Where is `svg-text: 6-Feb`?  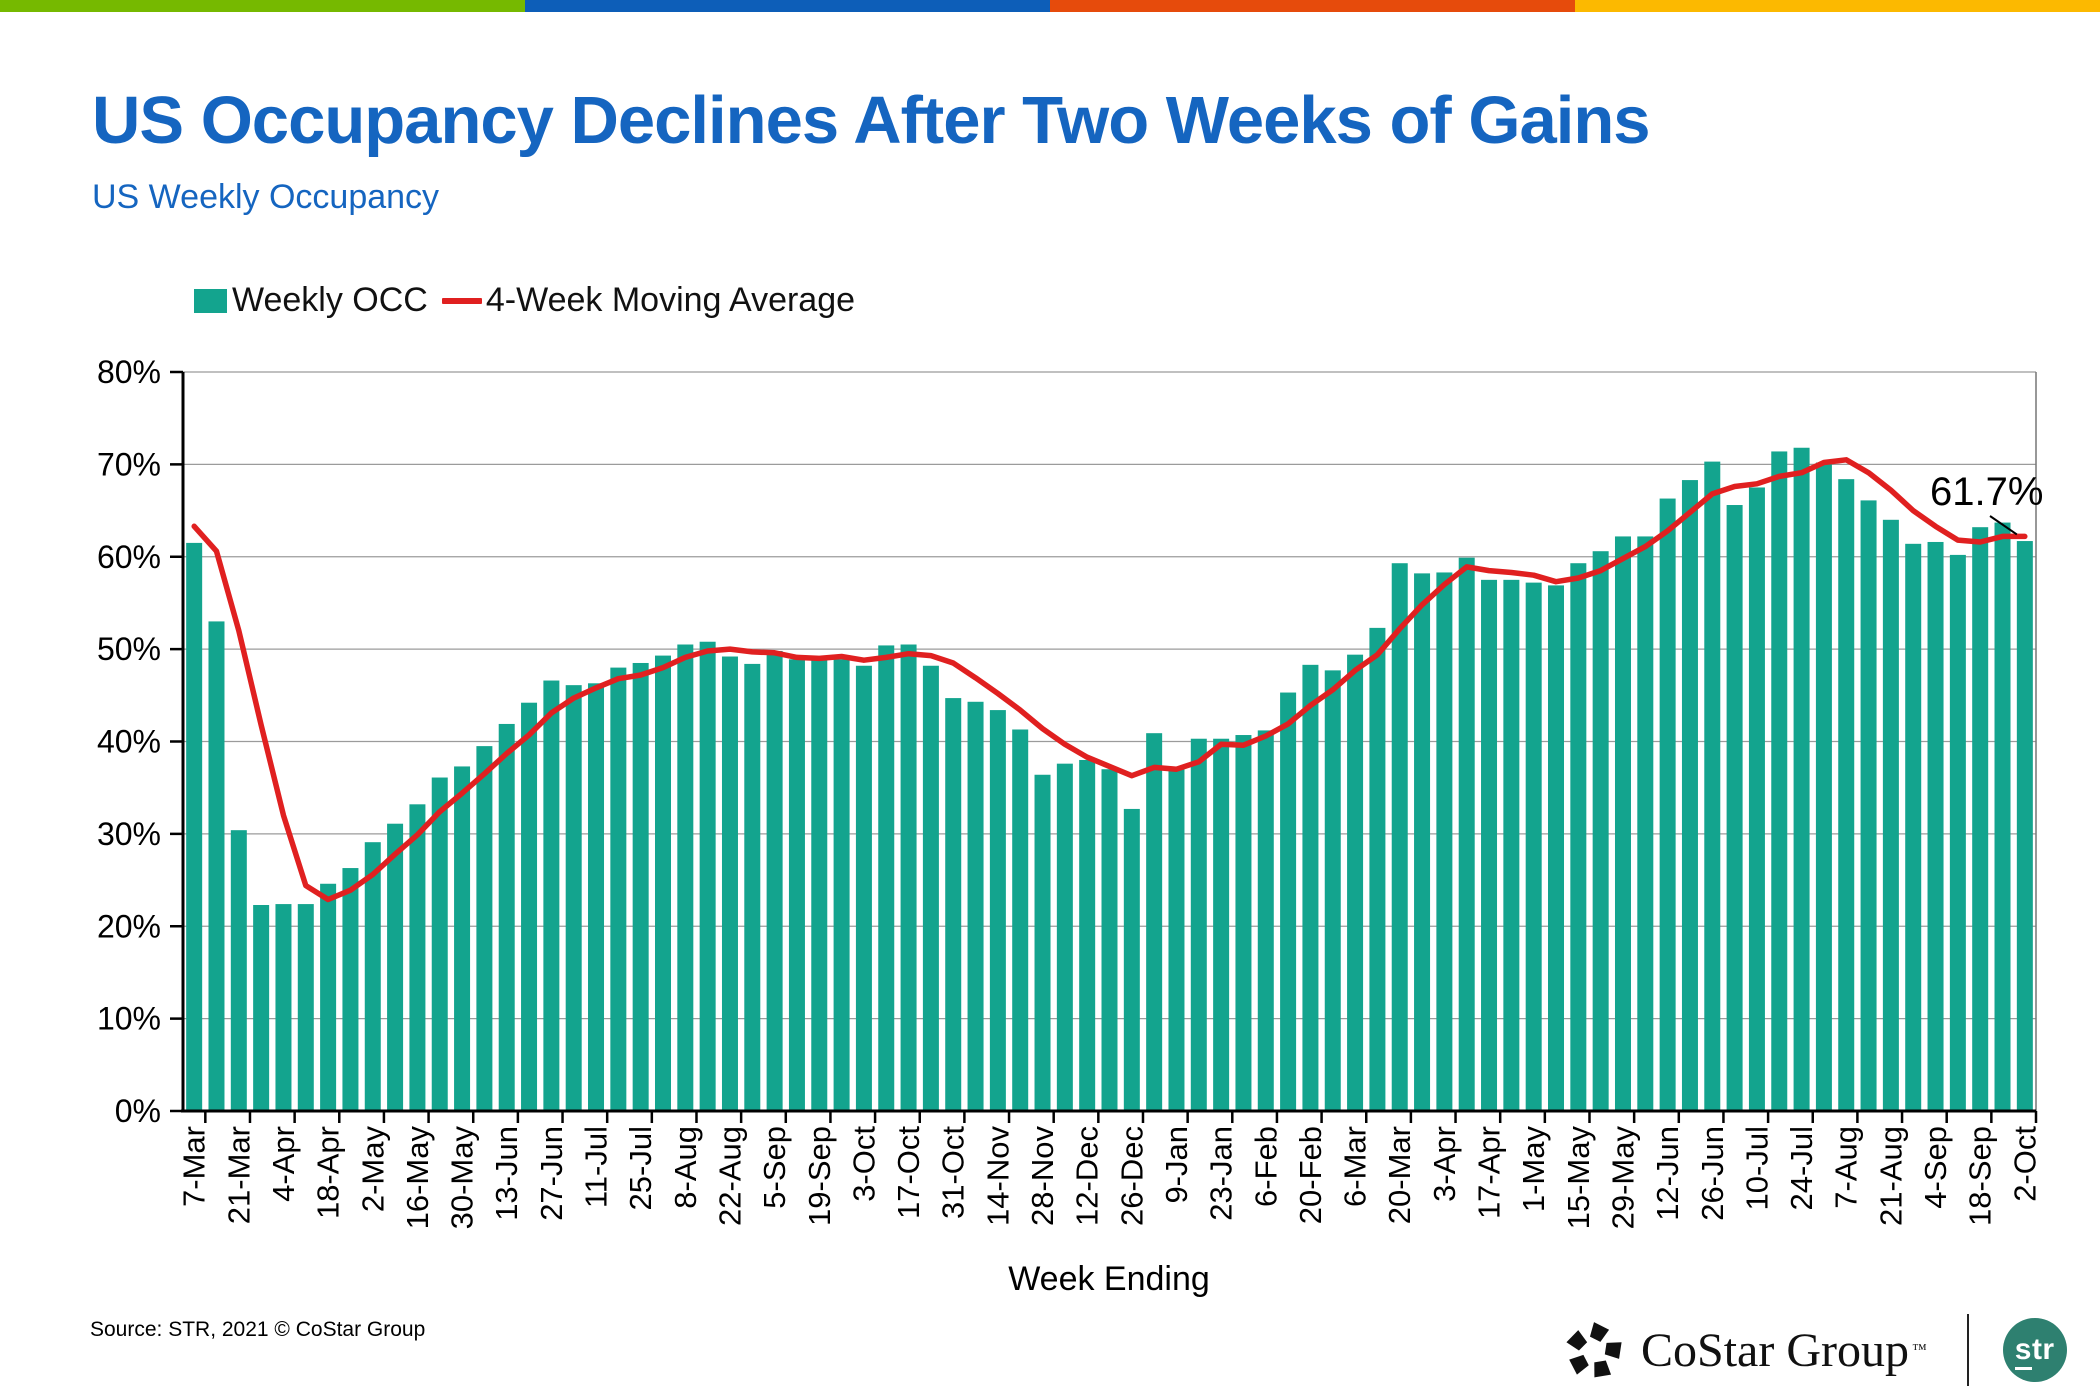
svg-text: 6-Feb is located at coordinates (1265, 1166).